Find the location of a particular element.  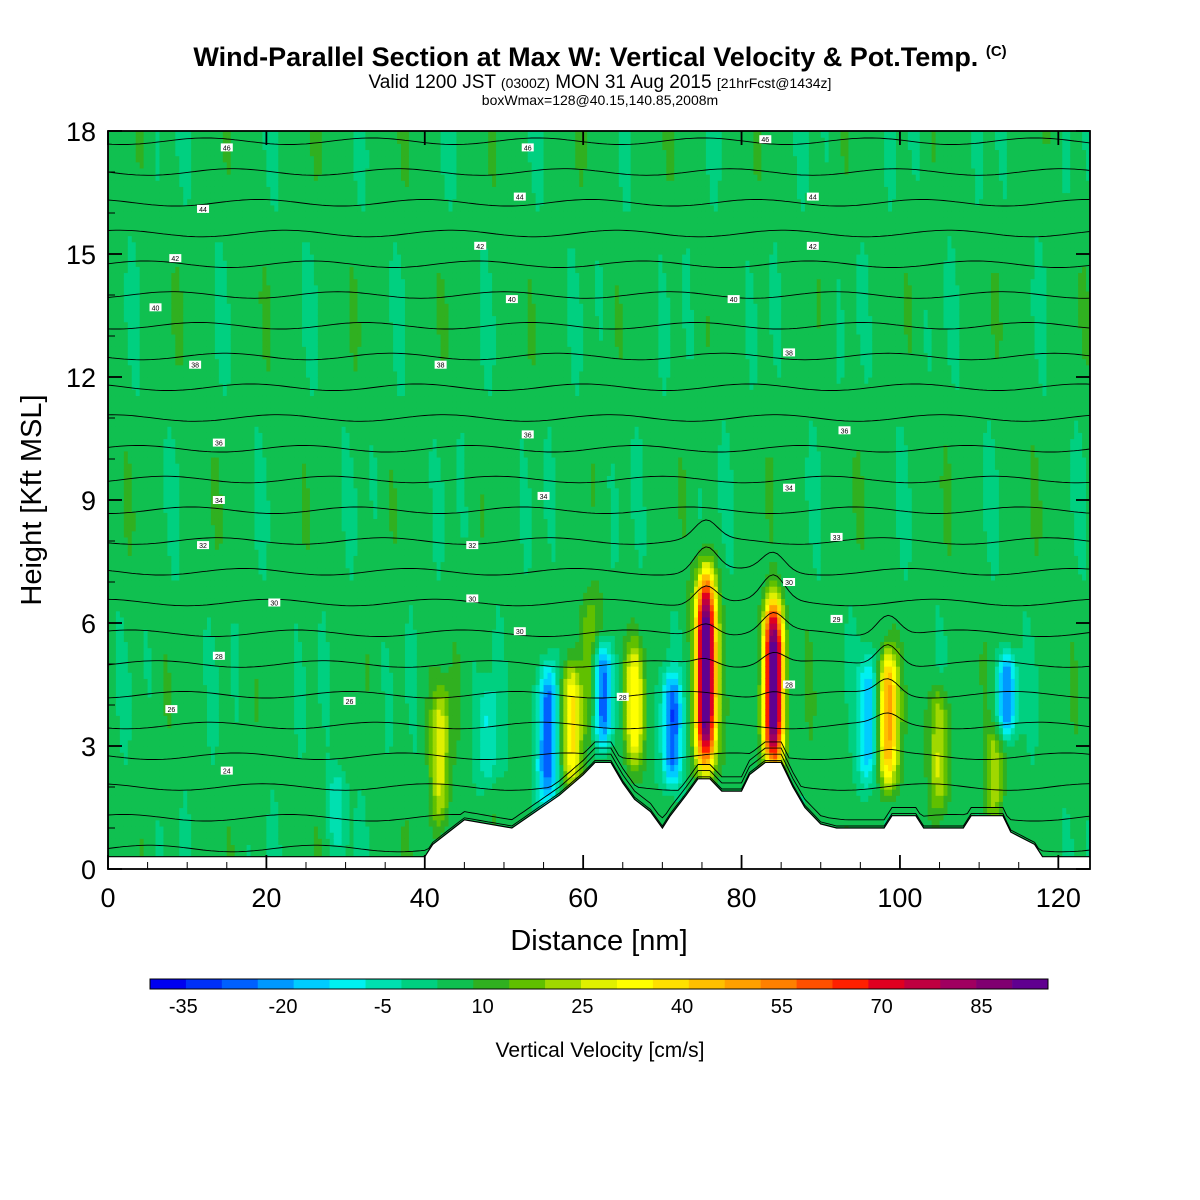

x-tick-label: 40 is located at coordinates (425, 898).